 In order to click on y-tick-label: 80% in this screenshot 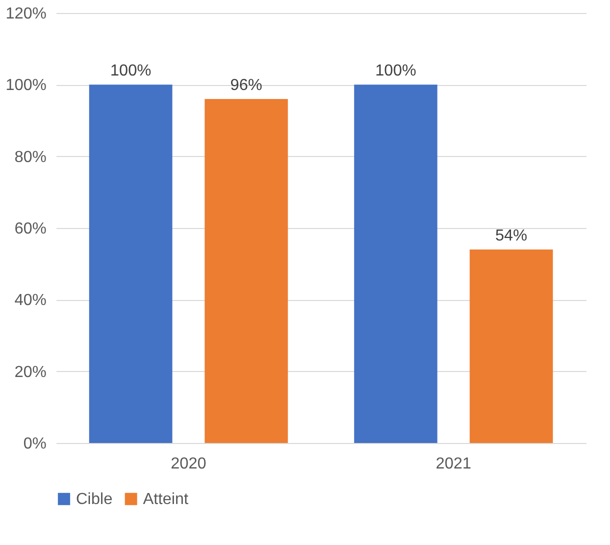, I will do `click(30, 157)`.